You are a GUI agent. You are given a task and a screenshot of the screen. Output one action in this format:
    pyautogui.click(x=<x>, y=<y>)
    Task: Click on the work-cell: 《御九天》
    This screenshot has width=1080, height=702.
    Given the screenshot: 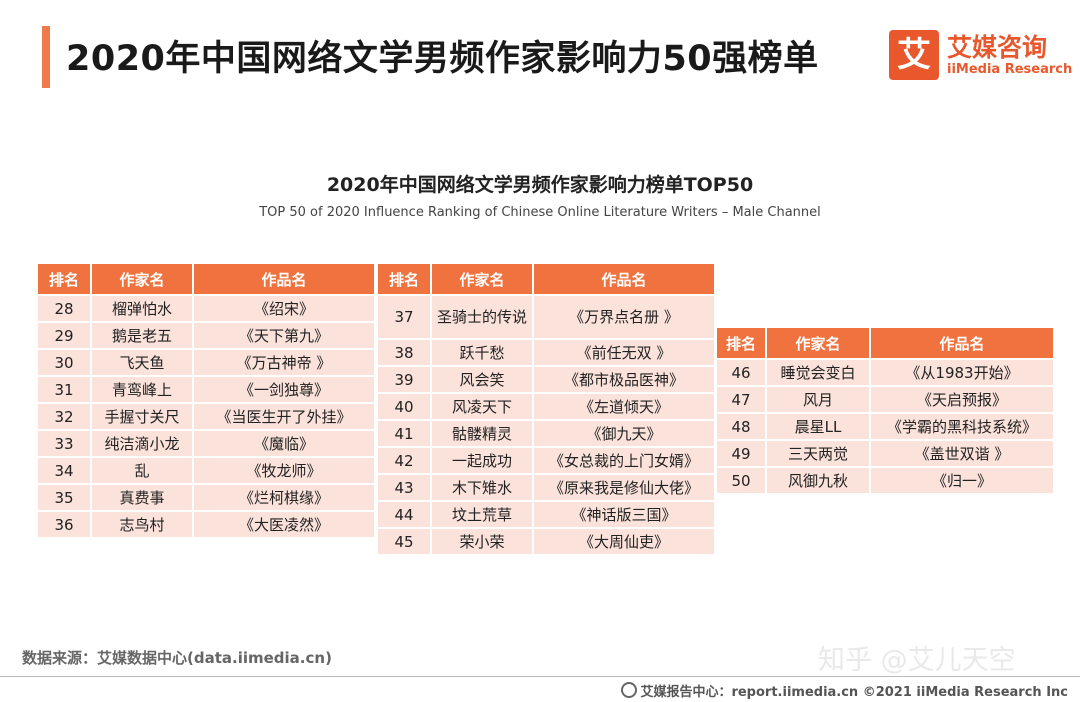 What is the action you would take?
    pyautogui.click(x=624, y=433)
    